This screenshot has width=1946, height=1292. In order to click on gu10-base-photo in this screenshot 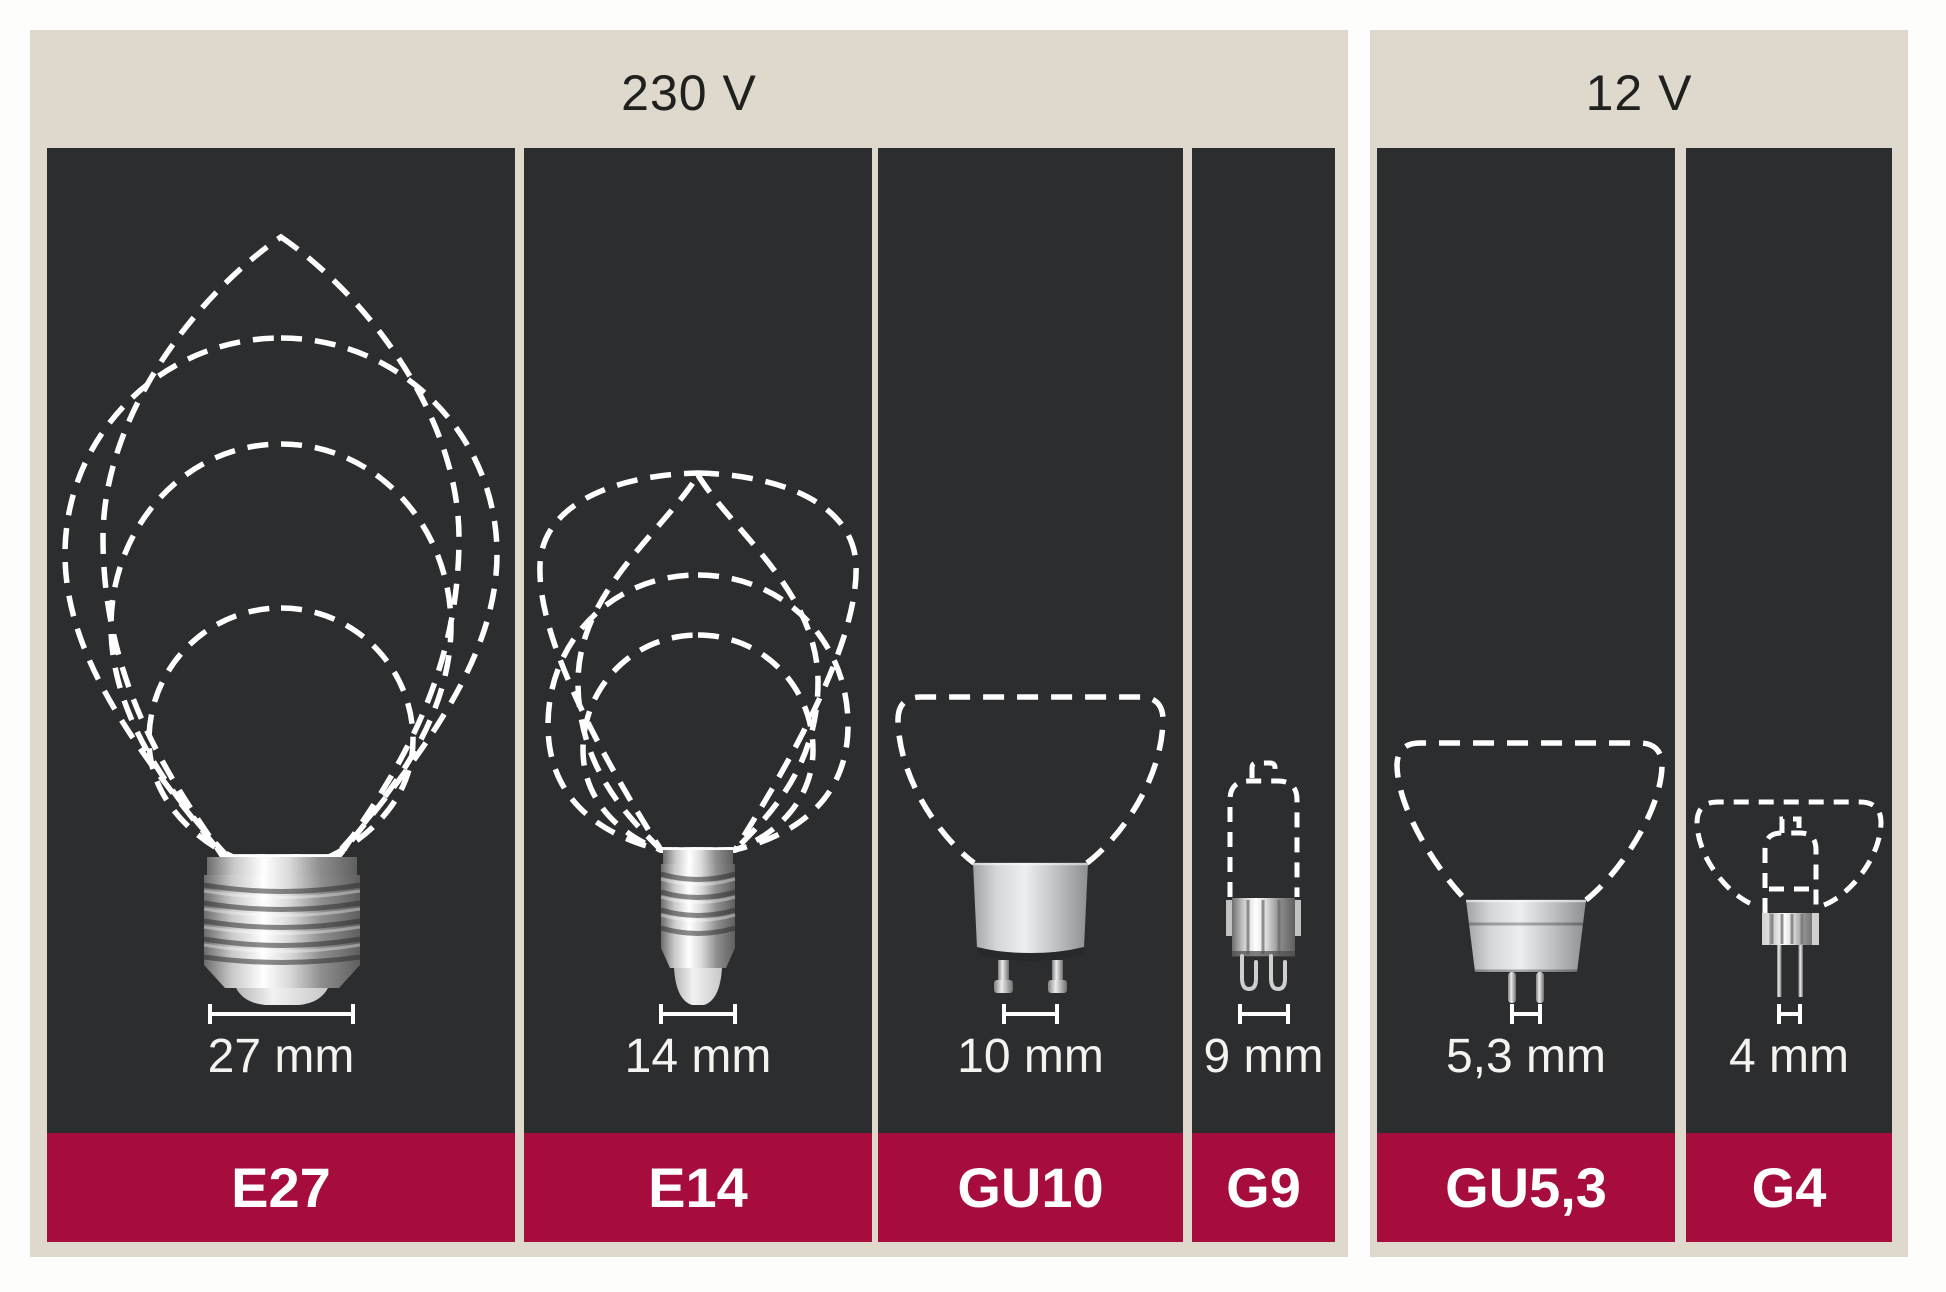, I will do `click(1030, 927)`.